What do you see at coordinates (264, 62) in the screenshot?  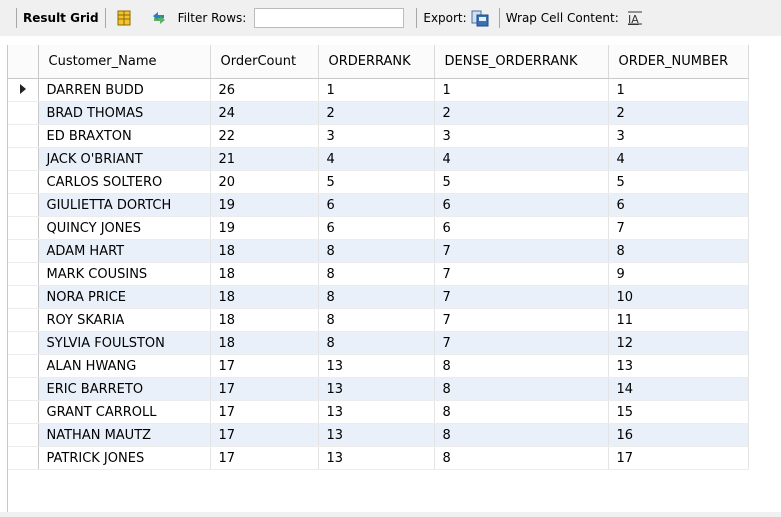 I see `column-header: OrderCount` at bounding box center [264, 62].